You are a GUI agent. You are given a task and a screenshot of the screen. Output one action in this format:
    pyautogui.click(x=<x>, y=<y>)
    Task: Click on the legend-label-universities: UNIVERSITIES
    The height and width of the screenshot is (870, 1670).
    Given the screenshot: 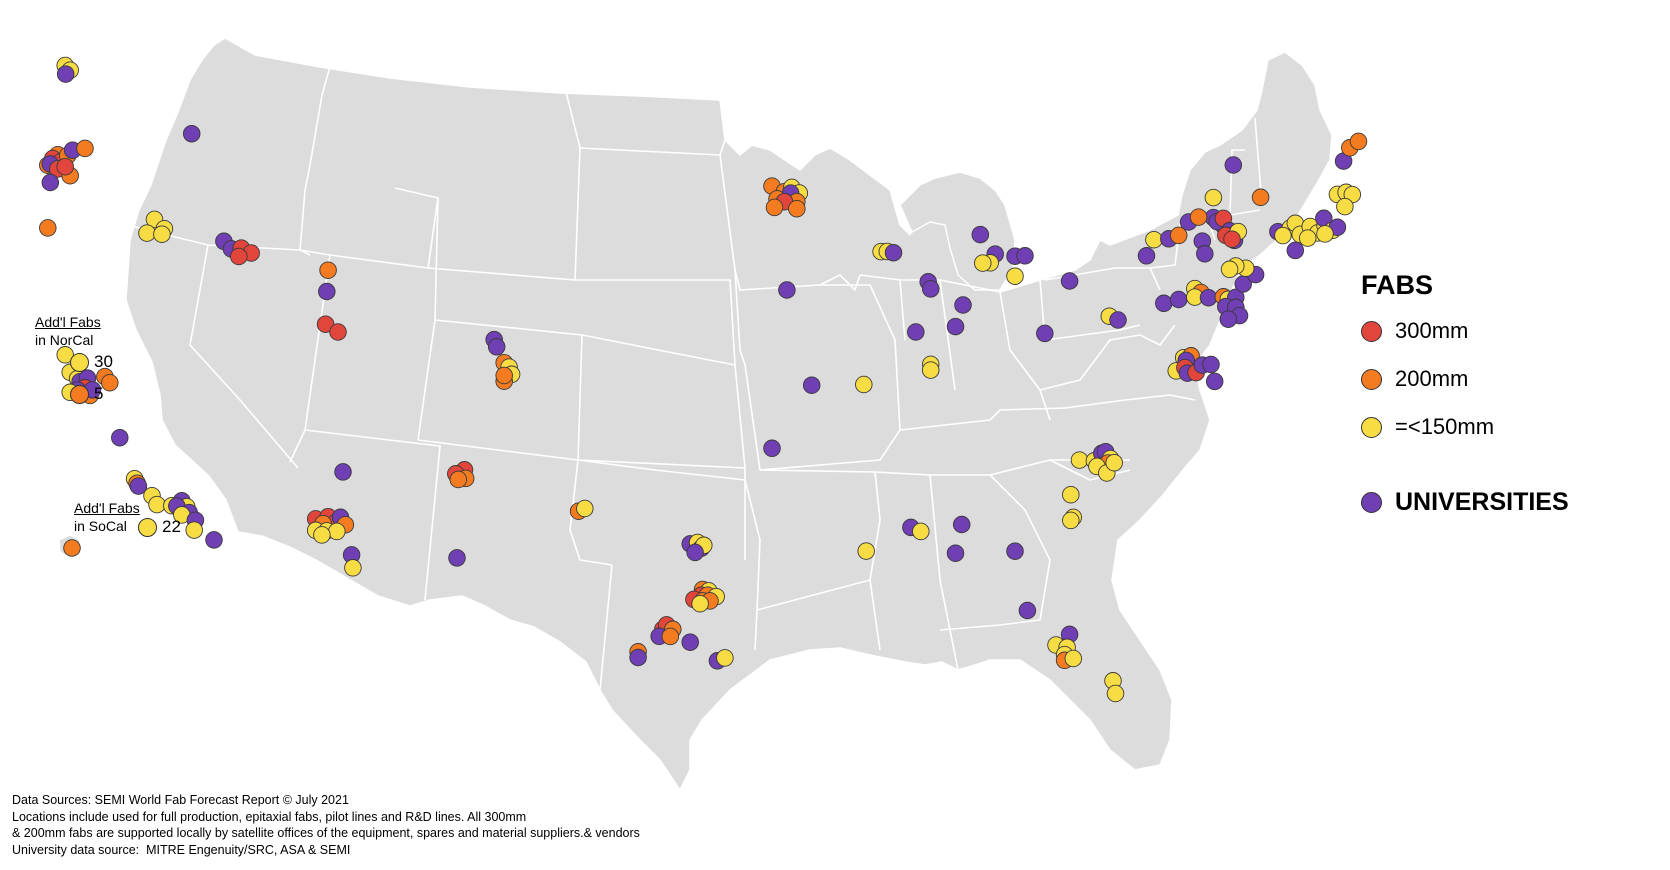 What is the action you would take?
    pyautogui.click(x=1482, y=502)
    